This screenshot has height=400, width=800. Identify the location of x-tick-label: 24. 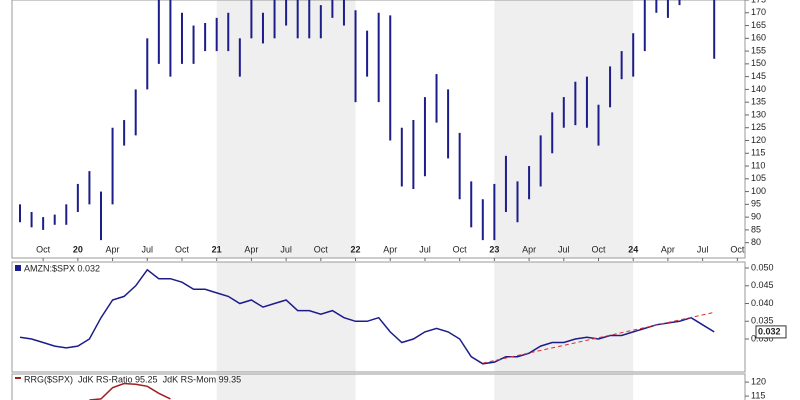
(633, 249).